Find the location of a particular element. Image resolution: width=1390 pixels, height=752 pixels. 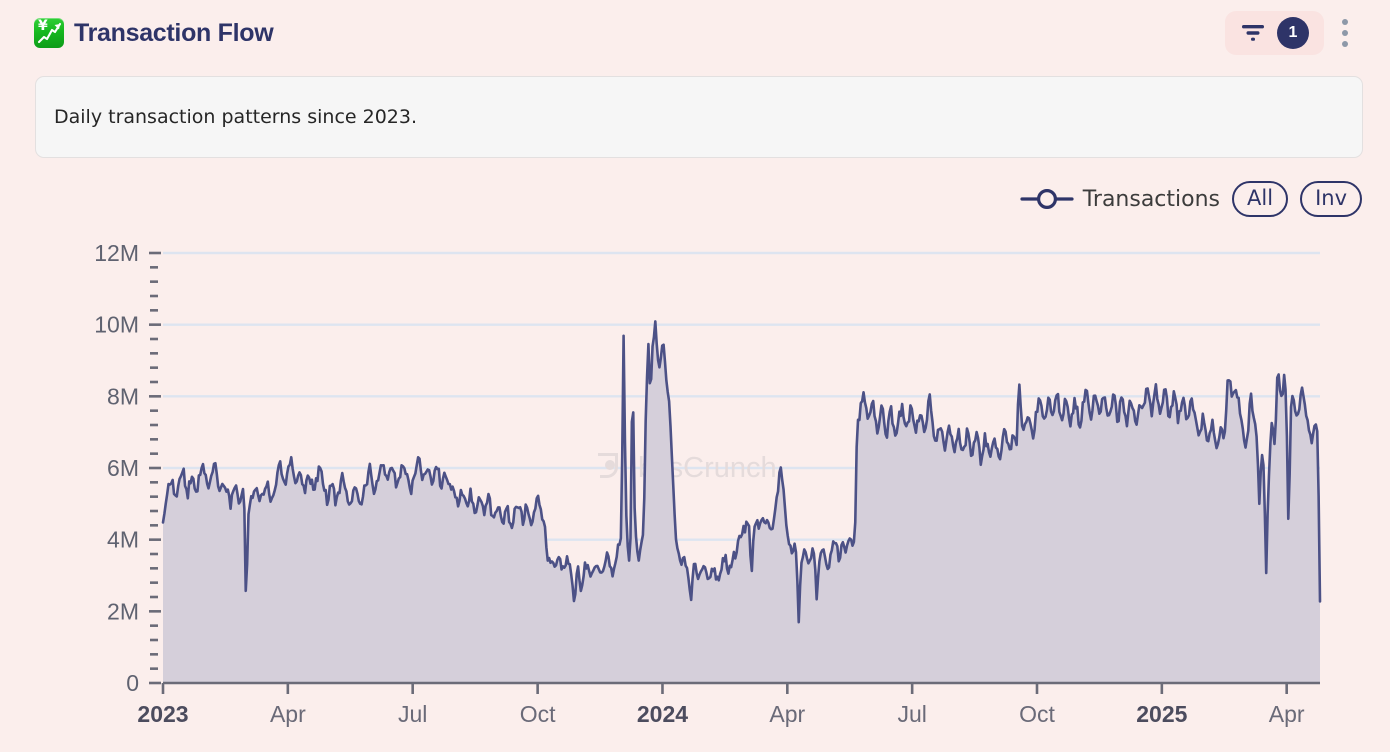

y-axis-tick-label: 8M is located at coordinates (123, 396).